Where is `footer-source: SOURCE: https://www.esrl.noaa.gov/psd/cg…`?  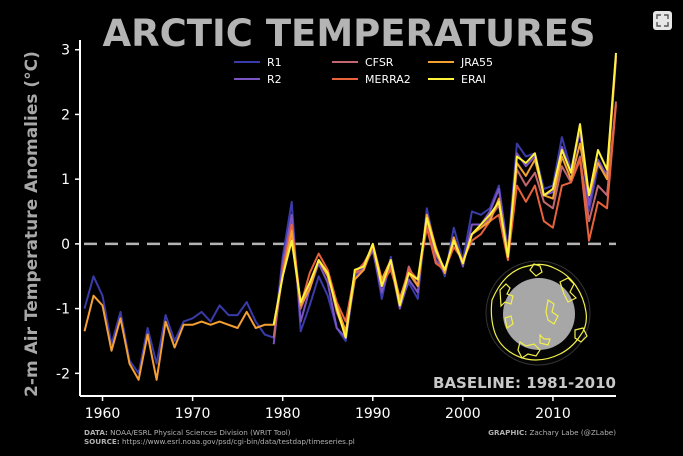
footer-source: SOURCE: https://www.esrl.noaa.gov/psd/cg… is located at coordinates (219, 441).